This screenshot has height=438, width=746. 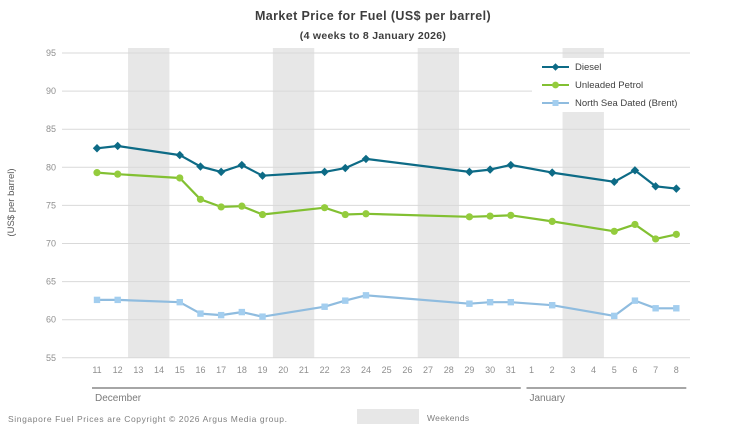 What do you see at coordinates (388, 416) in the screenshot?
I see `weekend-swatch` at bounding box center [388, 416].